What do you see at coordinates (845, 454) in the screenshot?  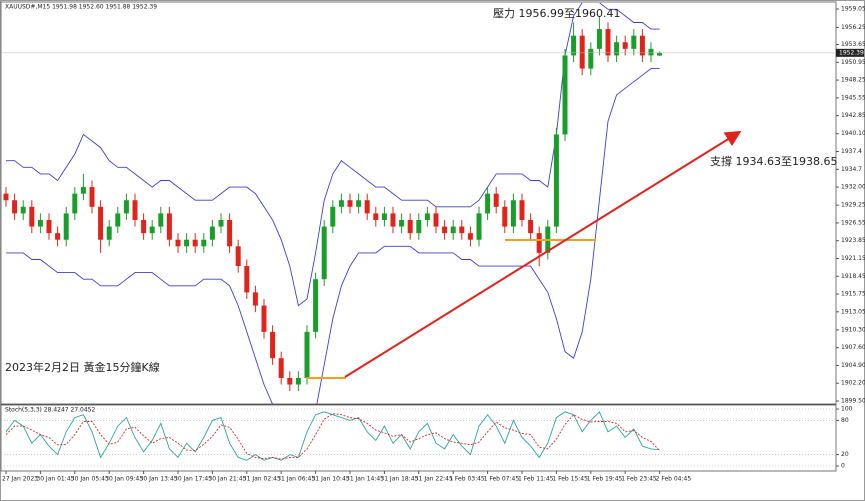 I see `y-tick-label: 20` at bounding box center [845, 454].